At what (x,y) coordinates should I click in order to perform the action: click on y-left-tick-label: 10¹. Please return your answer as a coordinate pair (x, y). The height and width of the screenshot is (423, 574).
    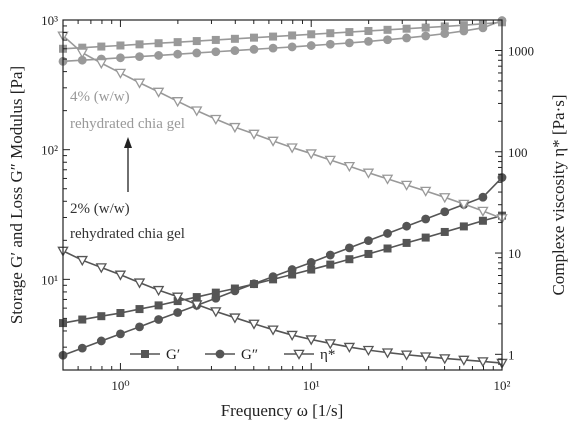
    Looking at the image, I should click on (49, 279).